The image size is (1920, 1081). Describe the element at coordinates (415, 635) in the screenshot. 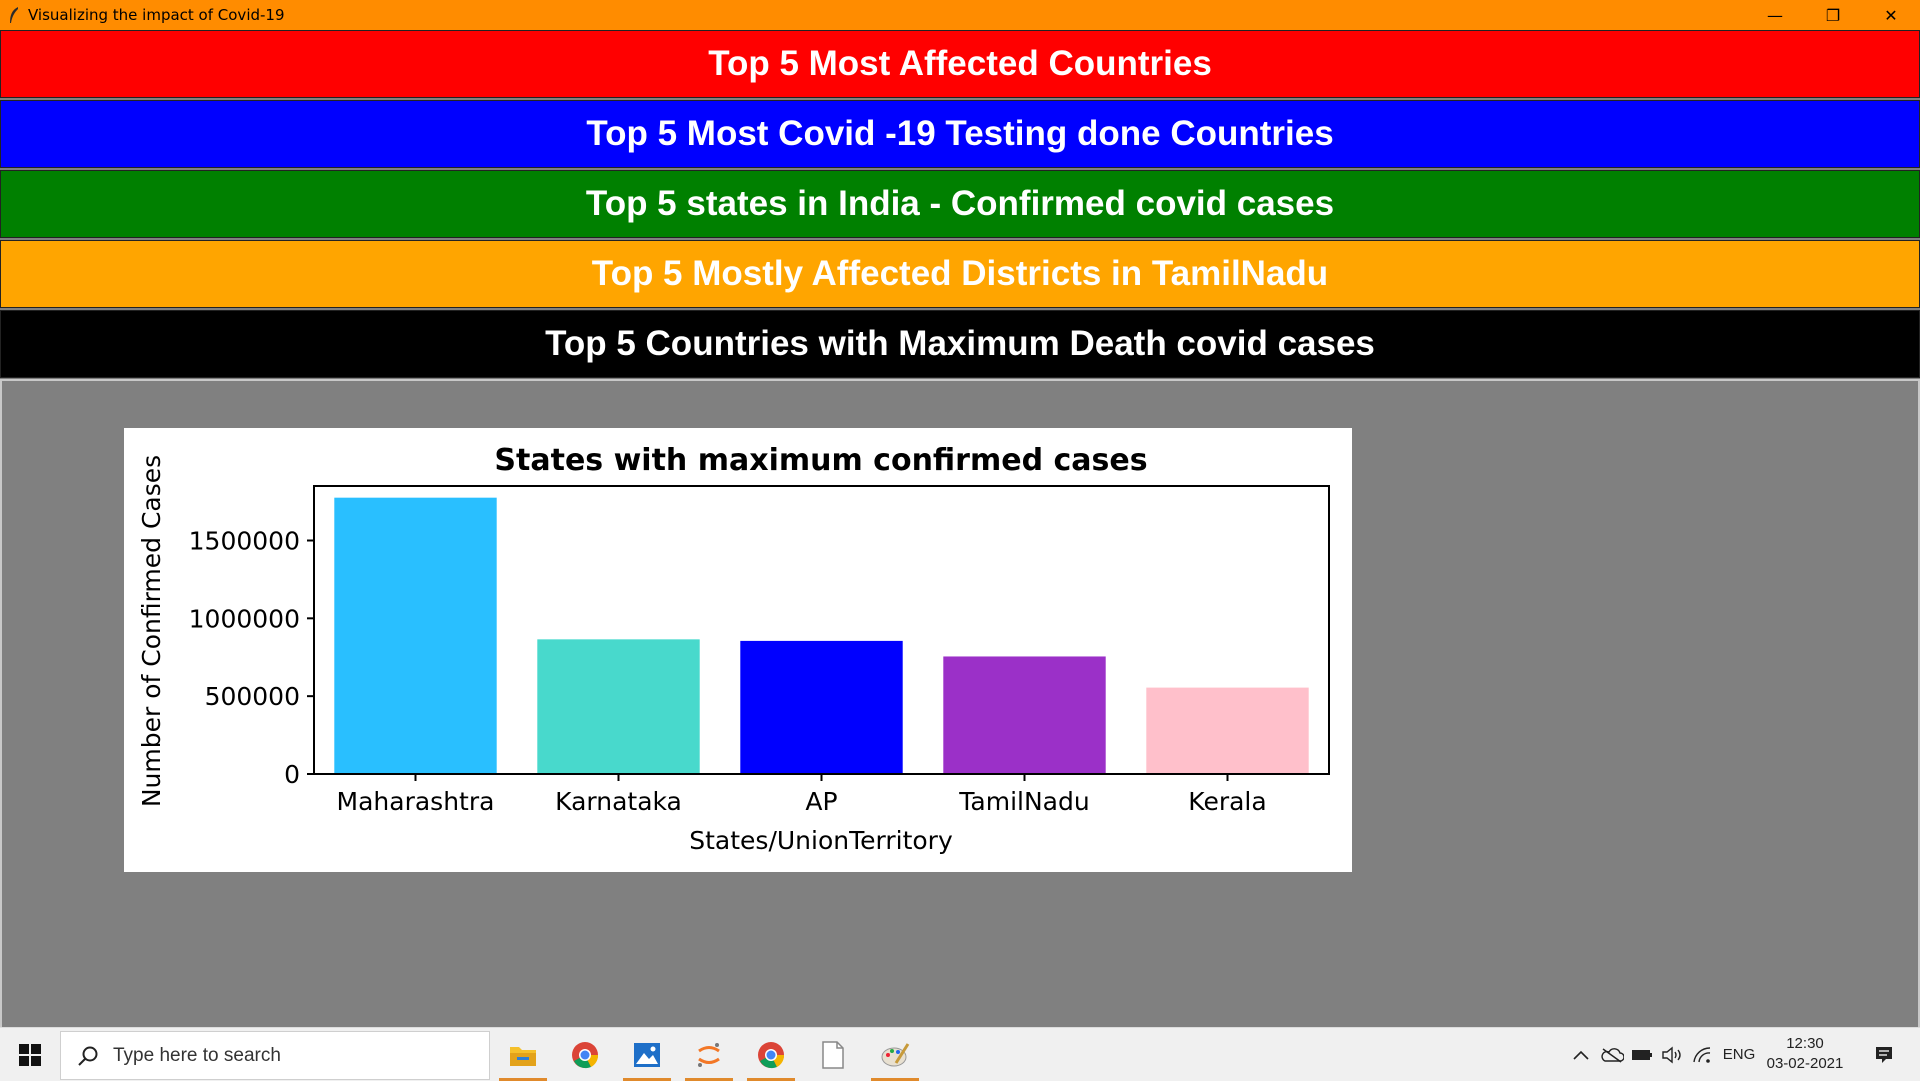

I see `bar-maharashtra` at that location.